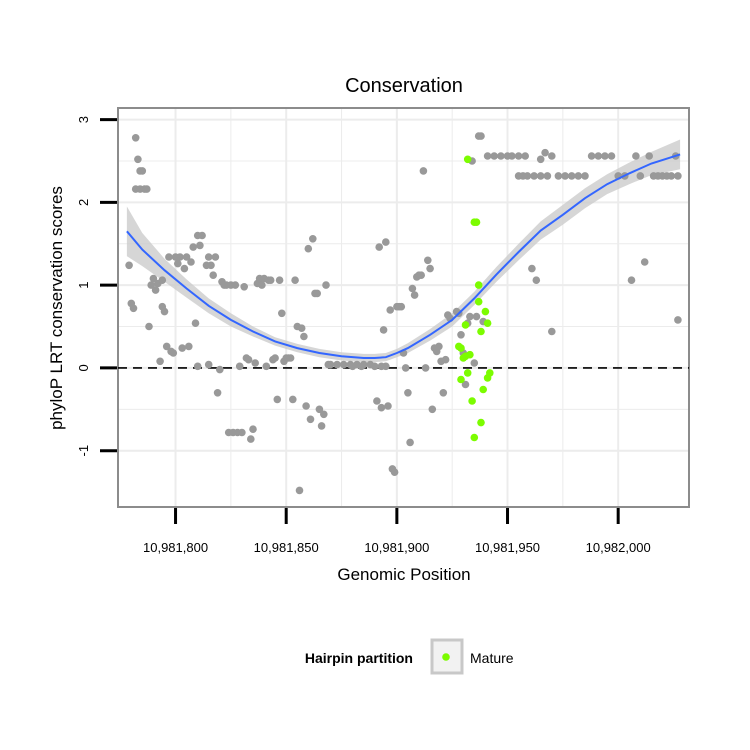  What do you see at coordinates (83, 367) in the screenshot?
I see `y-tick-label: 0` at bounding box center [83, 367].